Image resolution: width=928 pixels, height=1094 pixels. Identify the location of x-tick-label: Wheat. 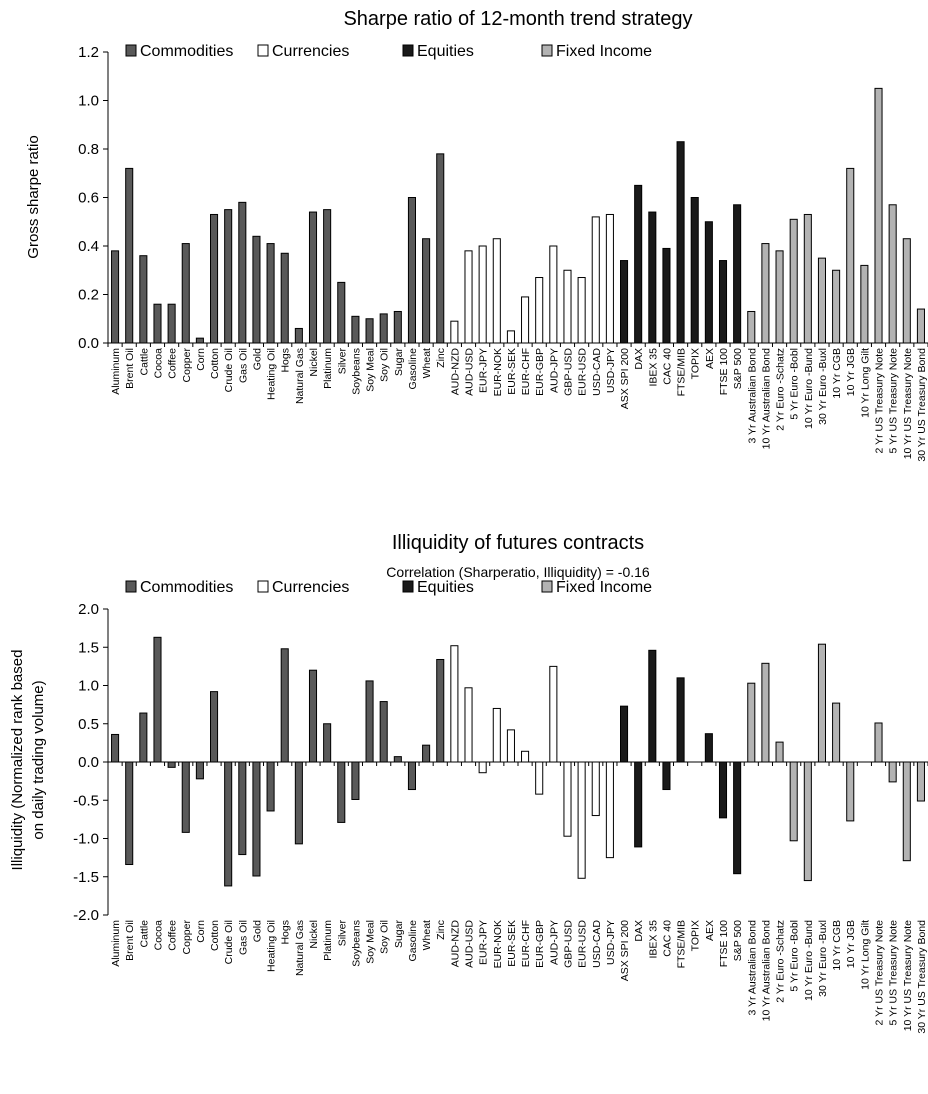
(427, 363).